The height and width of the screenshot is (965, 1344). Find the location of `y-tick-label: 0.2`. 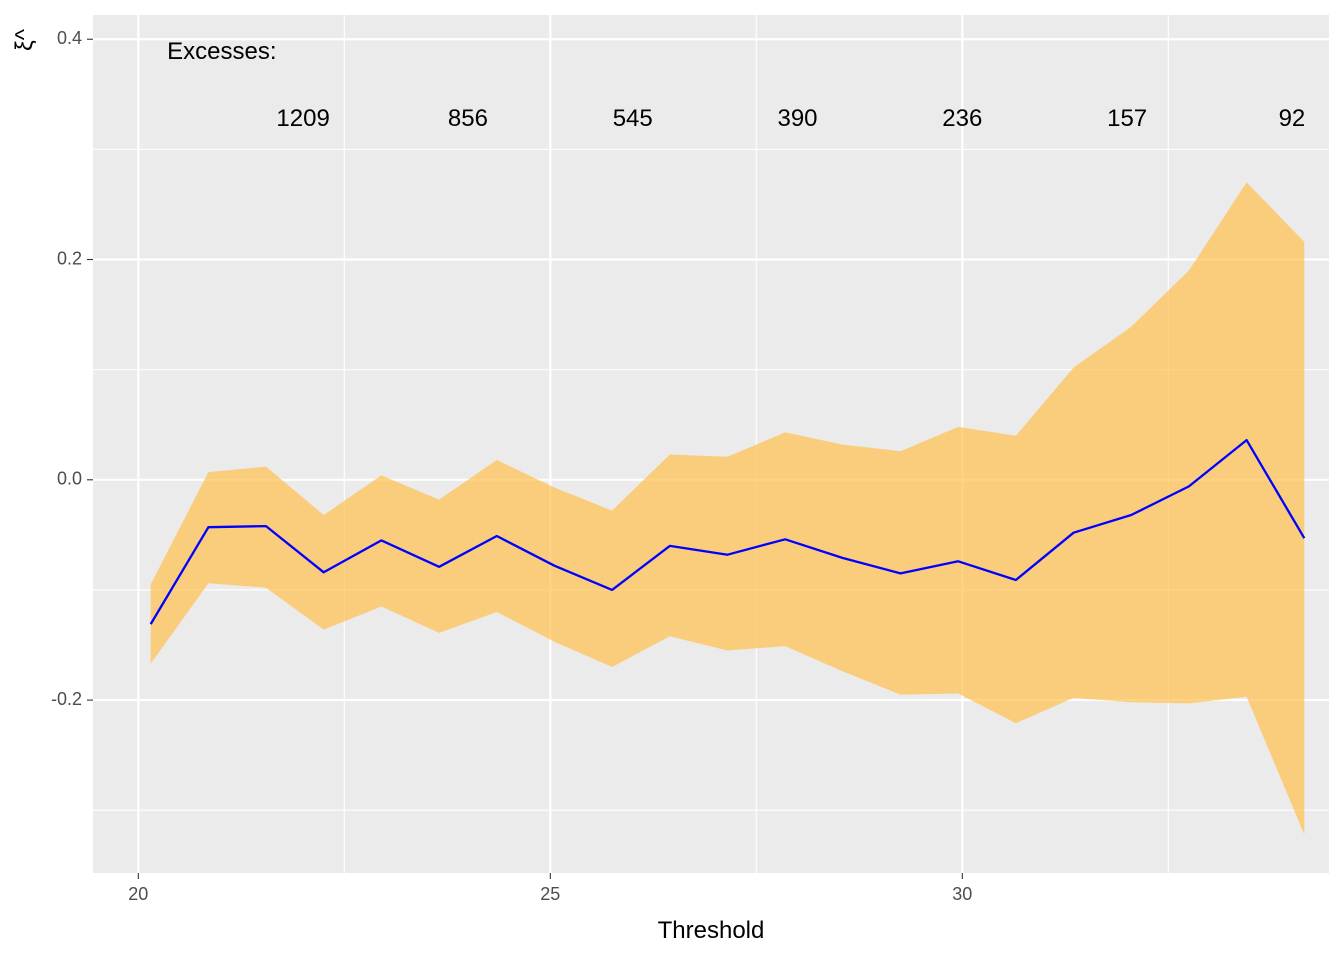

y-tick-label: 0.2 is located at coordinates (69, 258).